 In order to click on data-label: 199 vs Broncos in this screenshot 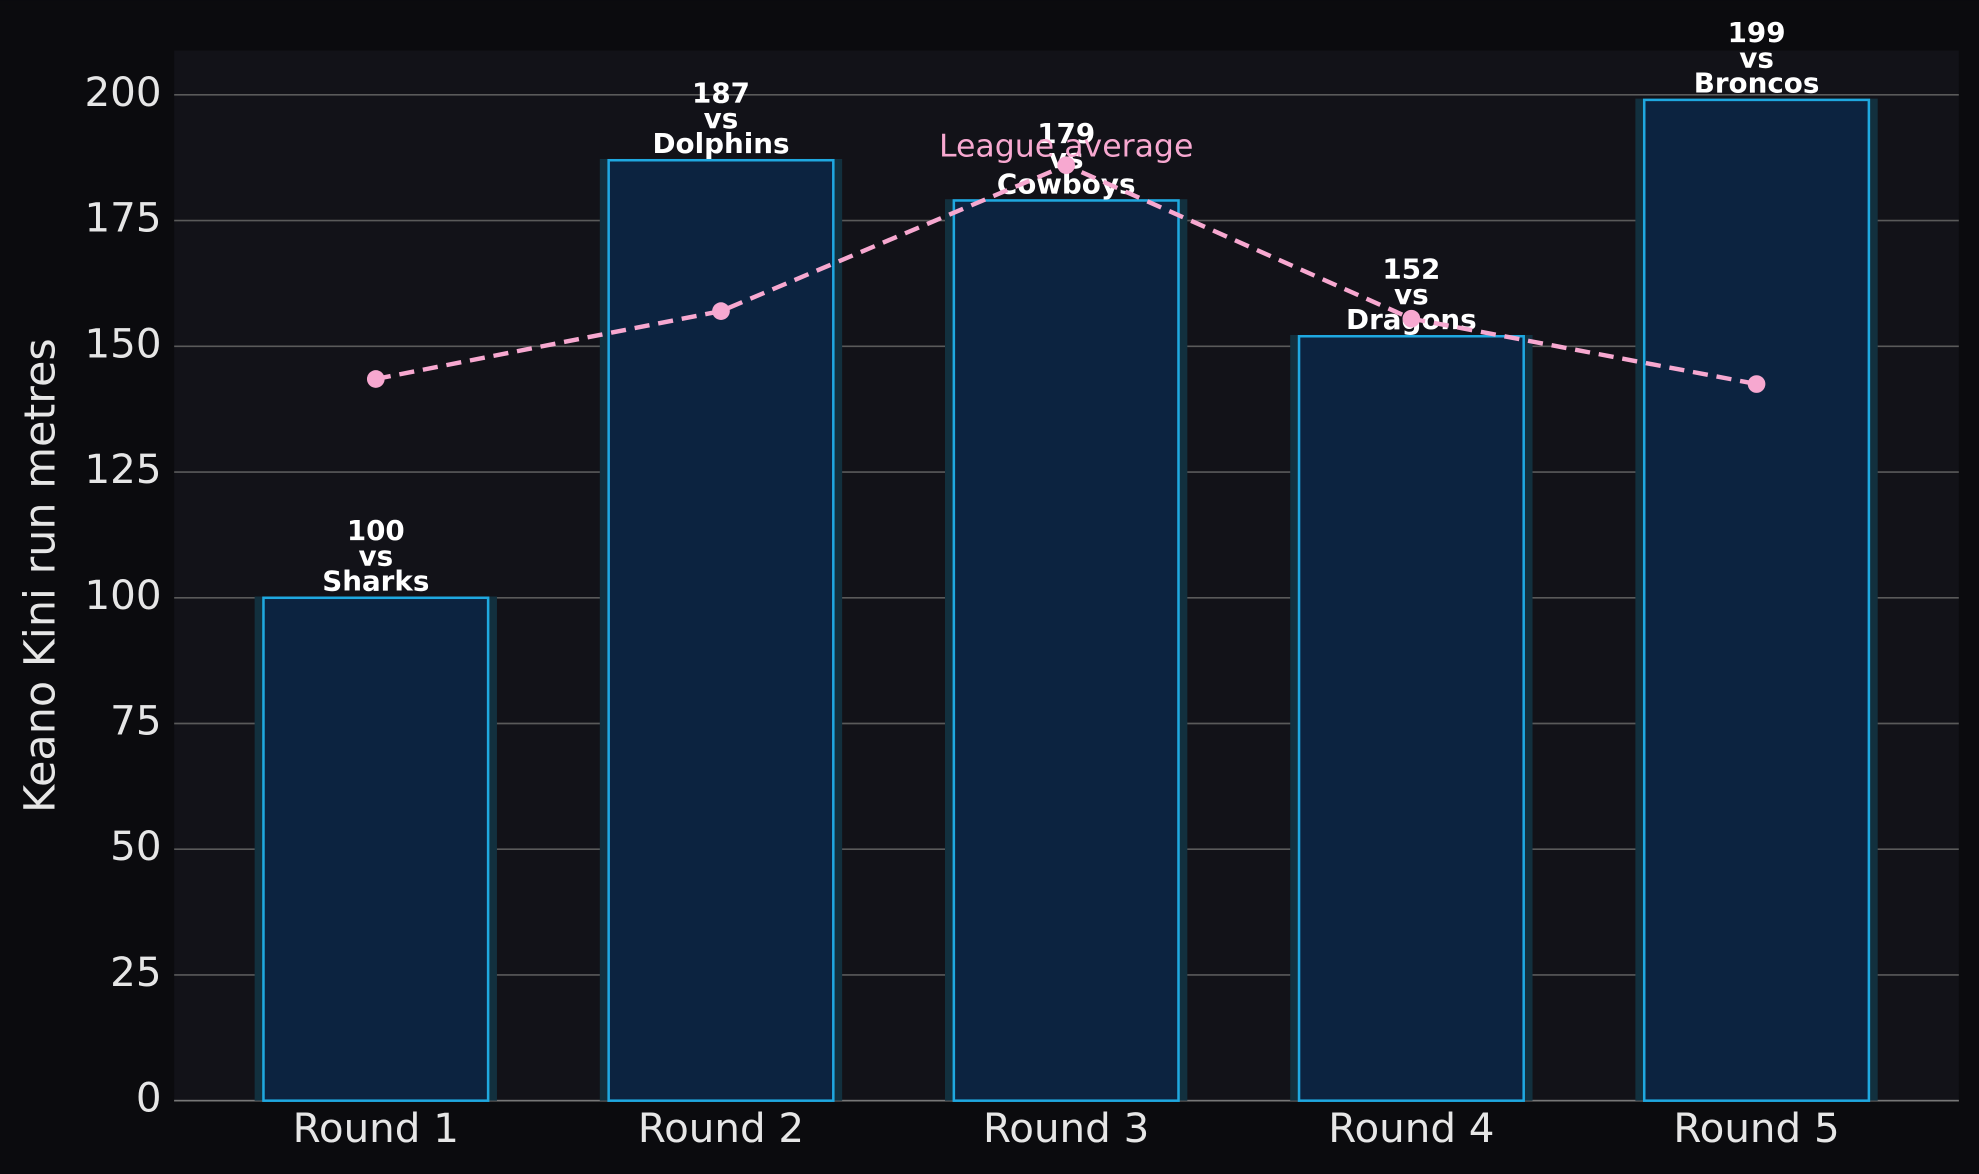, I will do `click(1757, 57)`.